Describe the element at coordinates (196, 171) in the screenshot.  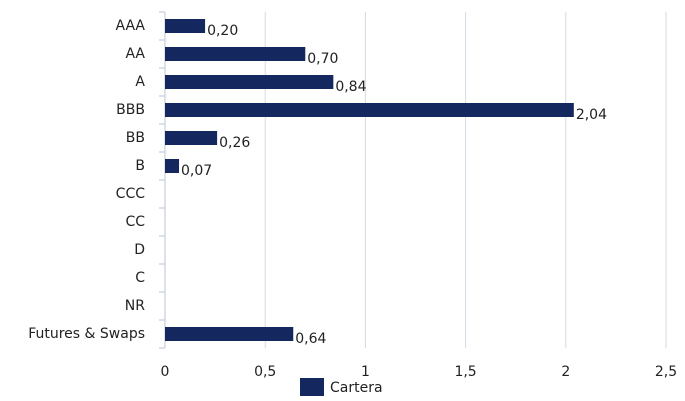
I see `data-label: 0,07` at that location.